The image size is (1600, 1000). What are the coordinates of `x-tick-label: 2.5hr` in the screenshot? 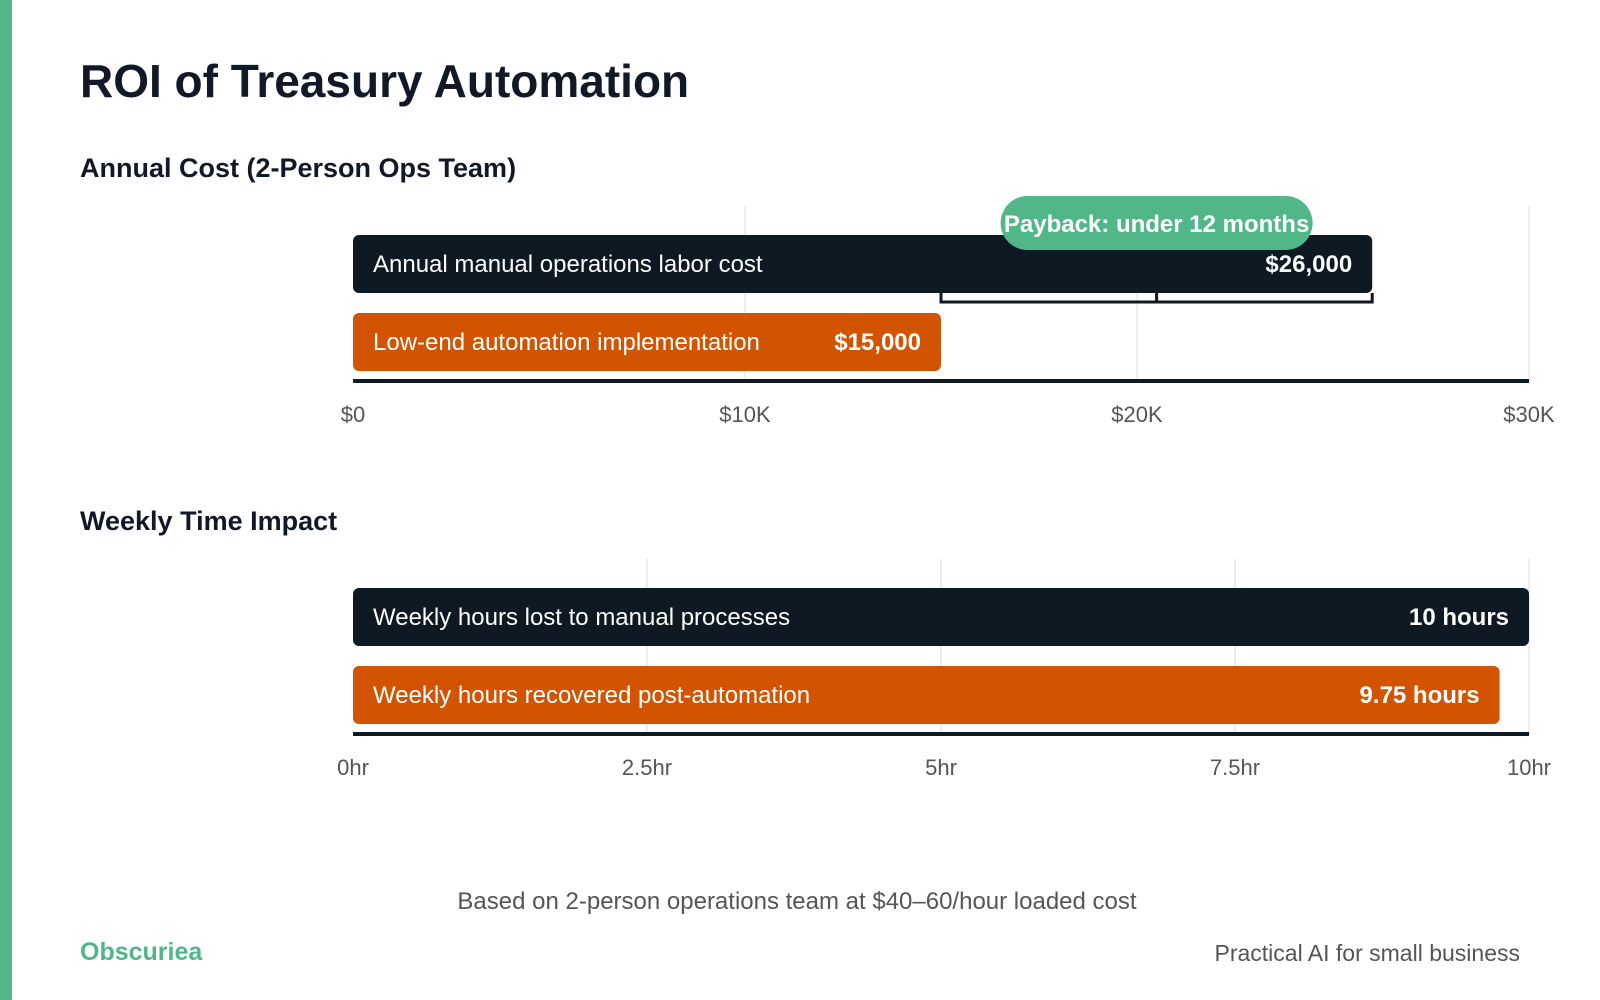 It's located at (647, 767).